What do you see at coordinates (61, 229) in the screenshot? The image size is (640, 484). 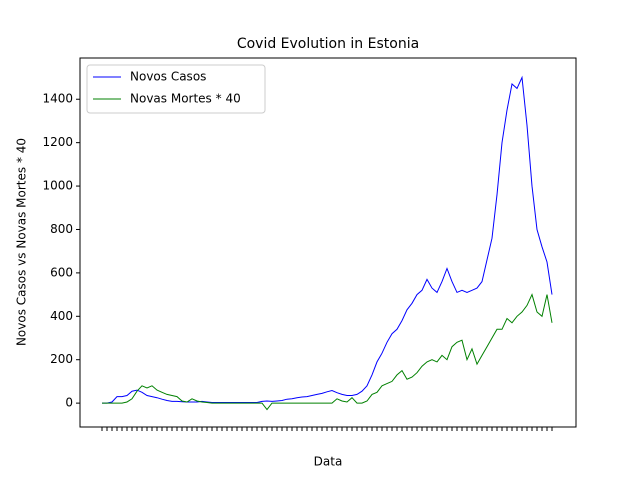 I see `y-tick-label: 800` at bounding box center [61, 229].